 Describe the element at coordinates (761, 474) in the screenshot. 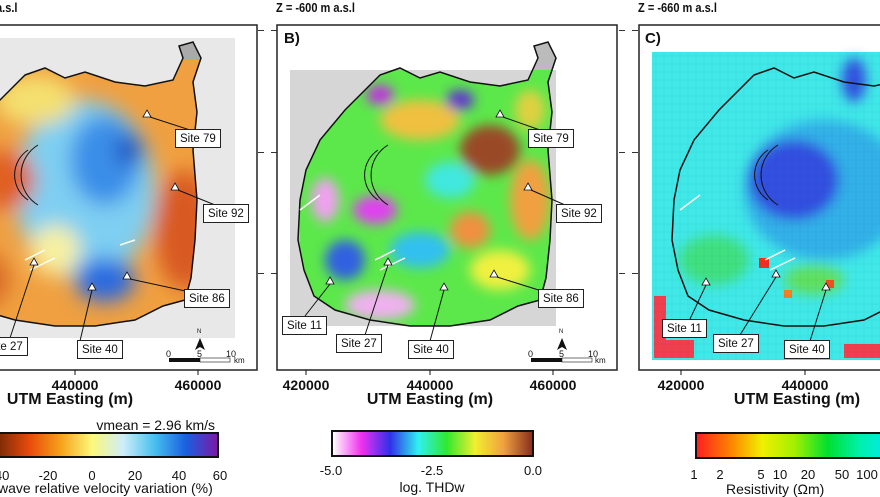

I see `colorbar-tick: 5` at that location.